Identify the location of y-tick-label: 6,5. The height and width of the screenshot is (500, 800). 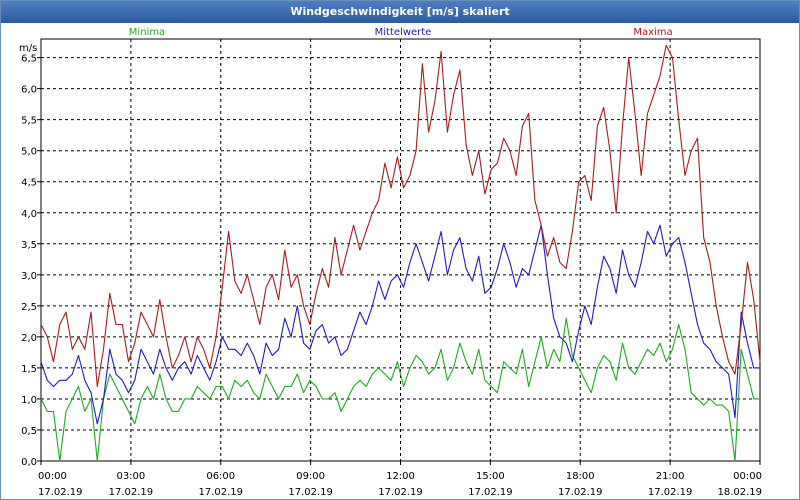
(29, 59).